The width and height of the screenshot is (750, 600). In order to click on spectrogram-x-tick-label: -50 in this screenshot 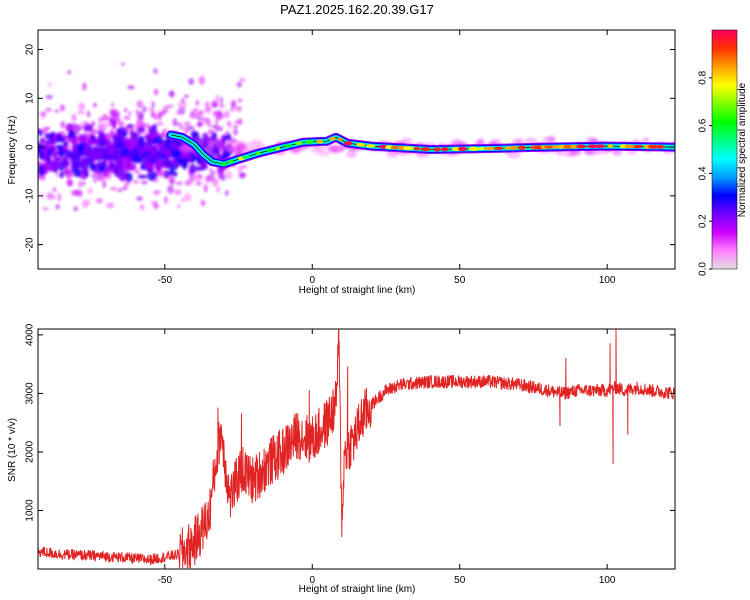, I will do `click(165, 280)`.